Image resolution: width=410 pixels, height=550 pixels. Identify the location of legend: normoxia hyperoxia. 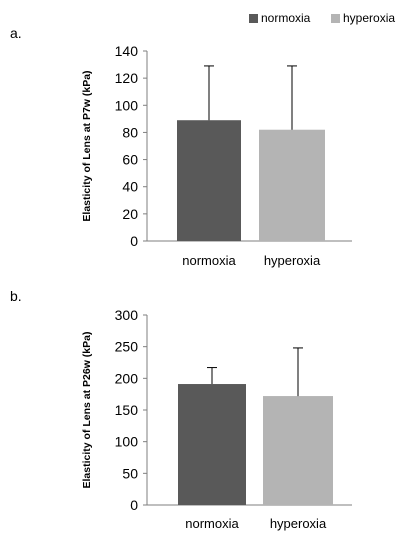
(322, 18).